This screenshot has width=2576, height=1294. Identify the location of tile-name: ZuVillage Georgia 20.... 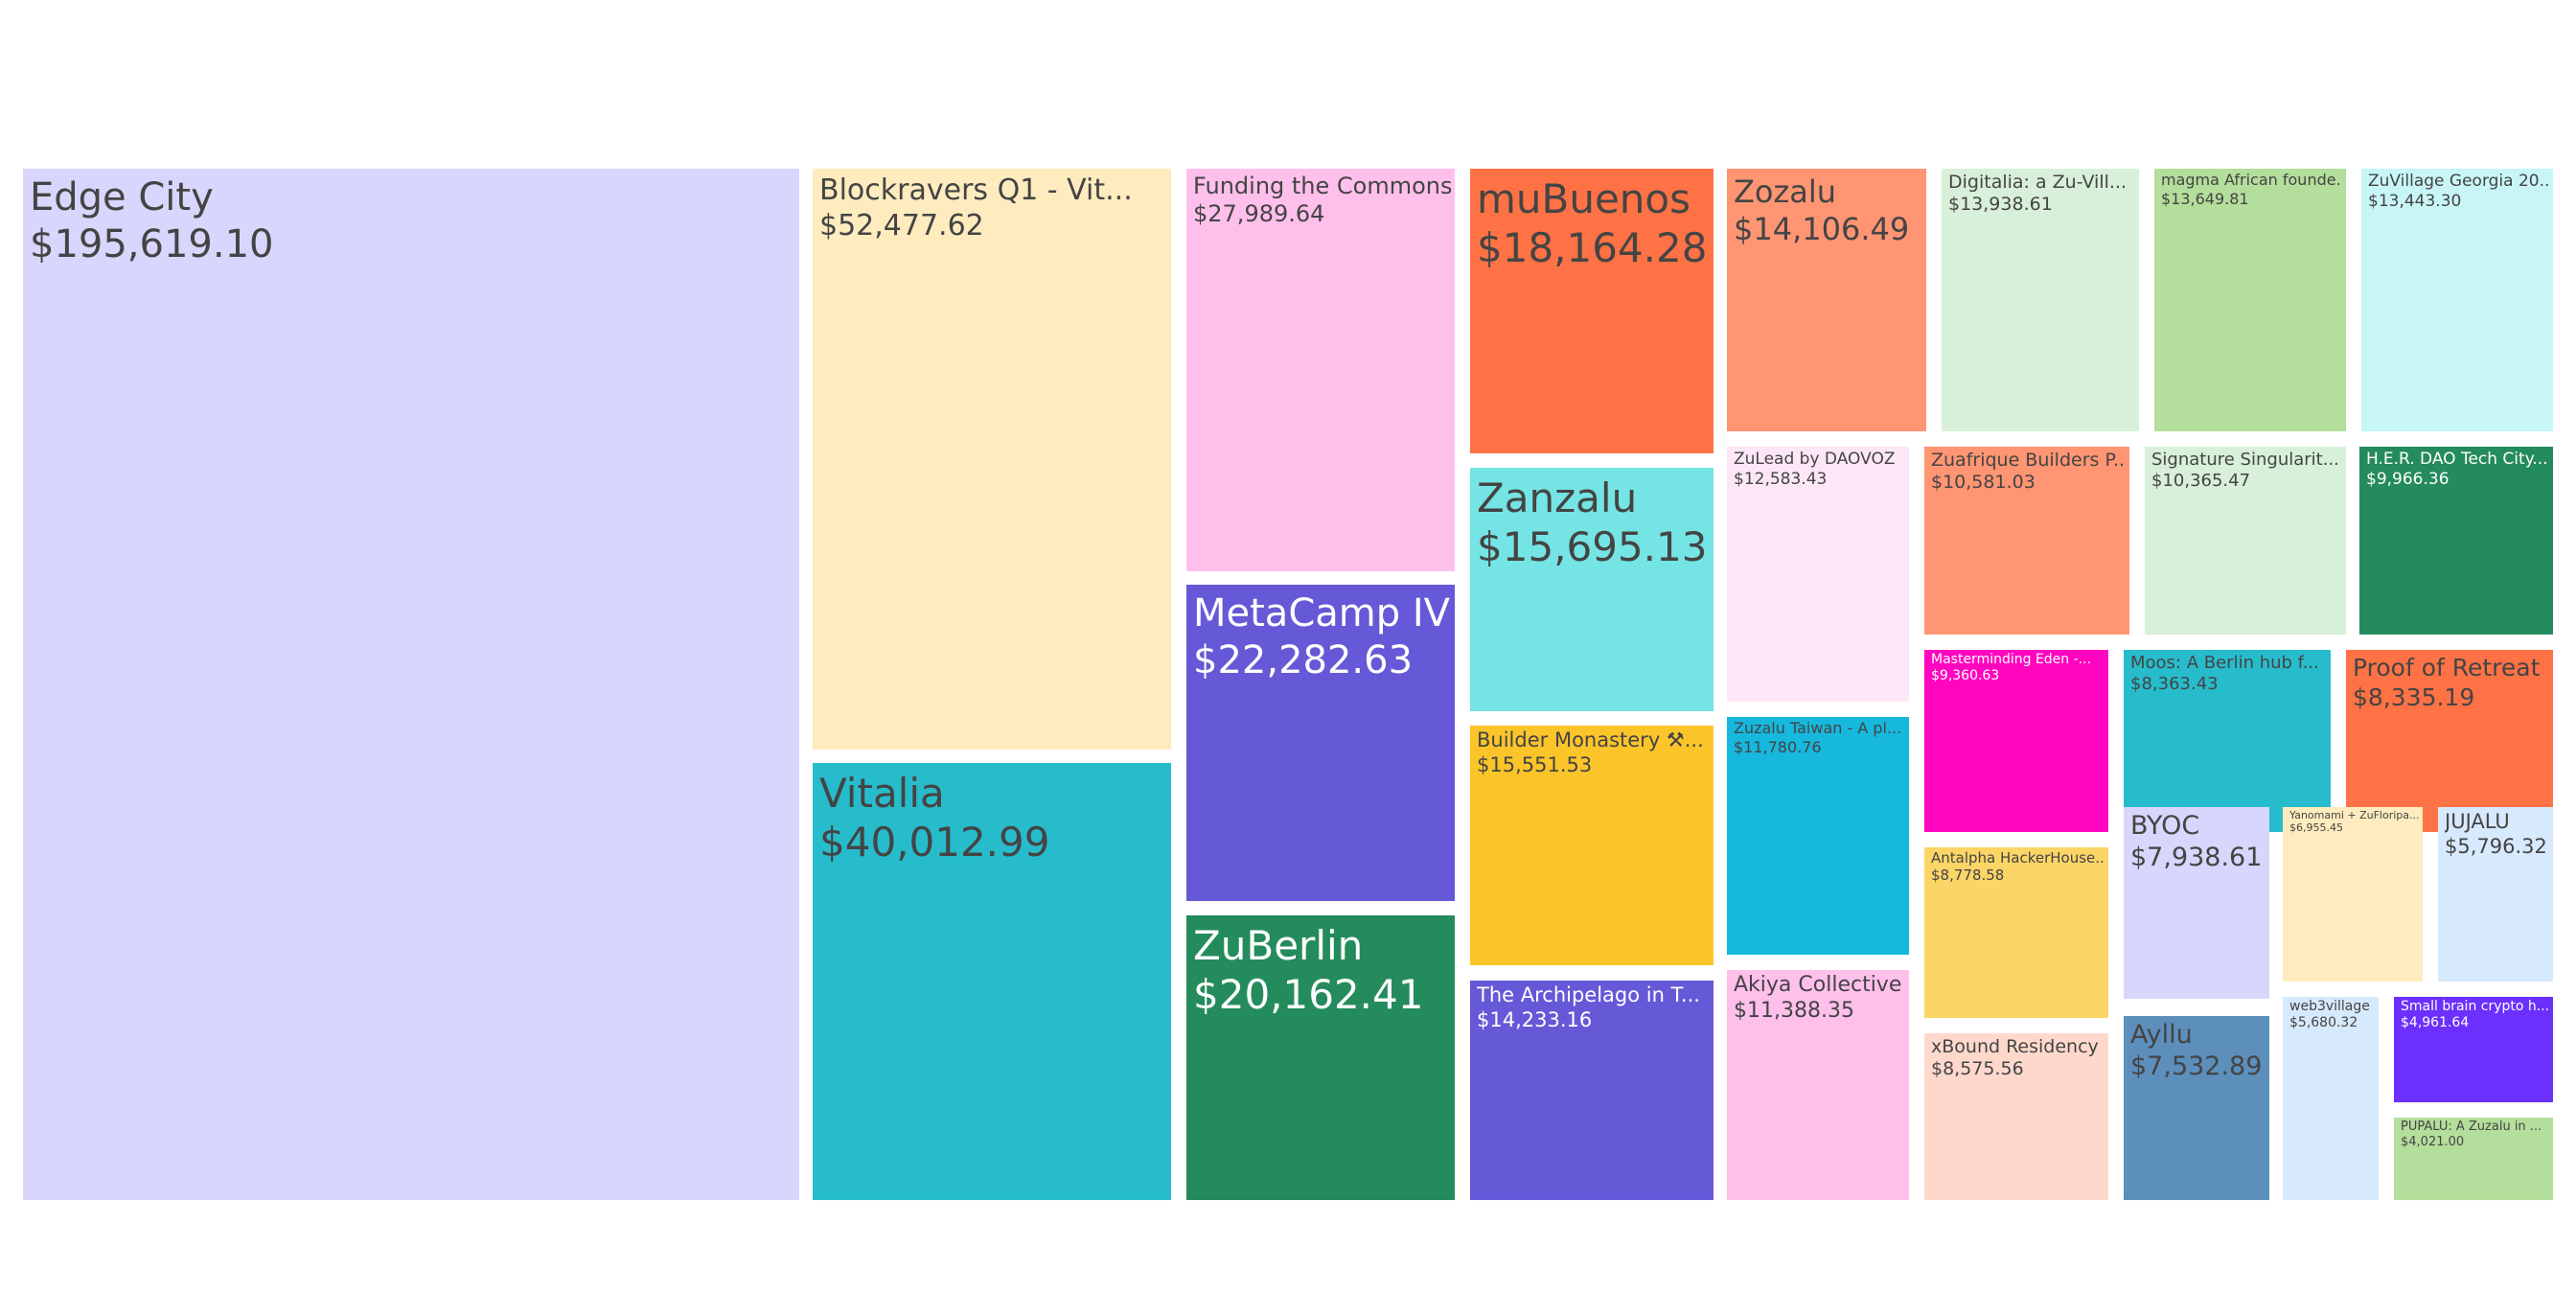
(2458, 181).